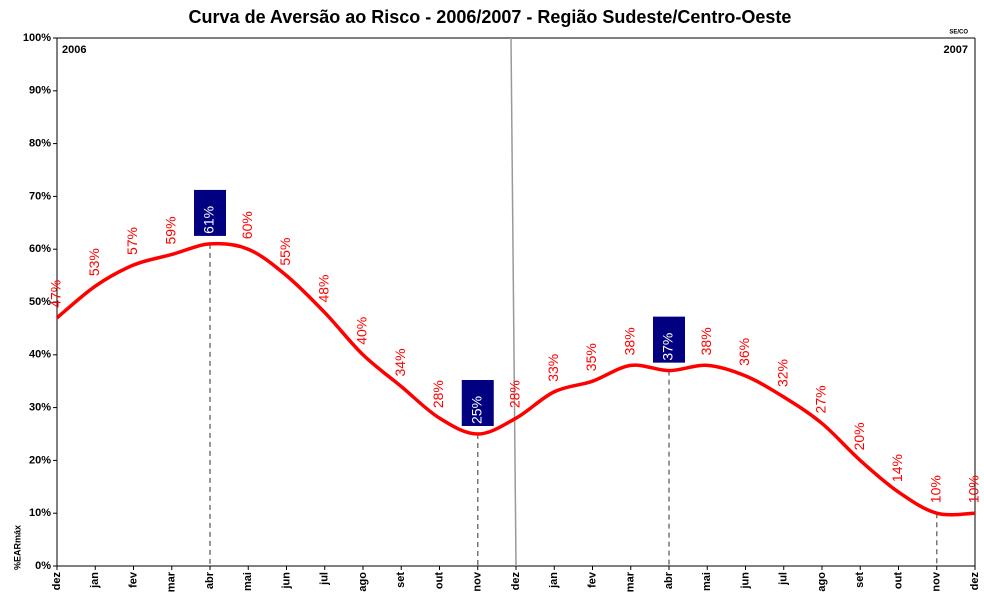 Image resolution: width=984 pixels, height=609 pixels. What do you see at coordinates (285, 252) in the screenshot?
I see `value-label: 55%` at bounding box center [285, 252].